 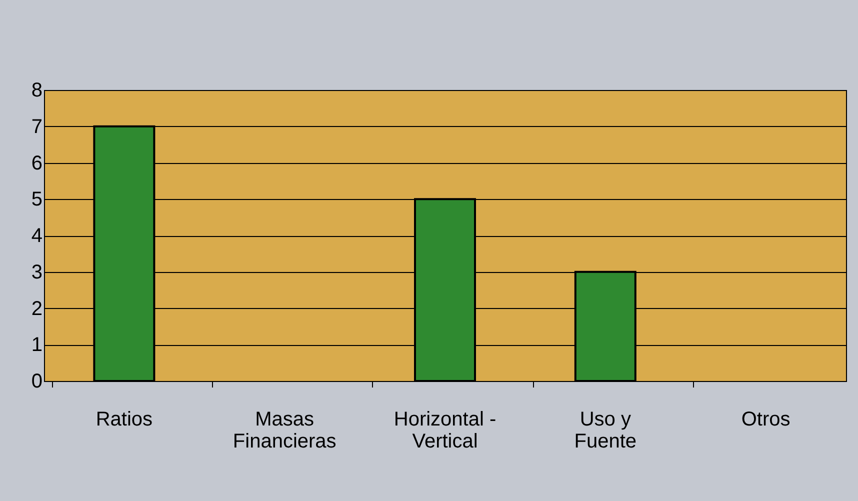 I want to click on y-tick-label: 2, so click(x=36, y=309).